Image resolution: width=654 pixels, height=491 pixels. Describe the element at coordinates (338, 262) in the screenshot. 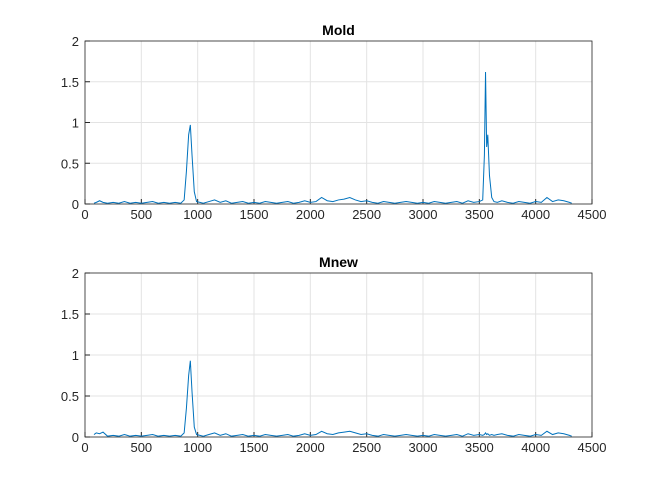

I see `chart-title: Mnew` at that location.